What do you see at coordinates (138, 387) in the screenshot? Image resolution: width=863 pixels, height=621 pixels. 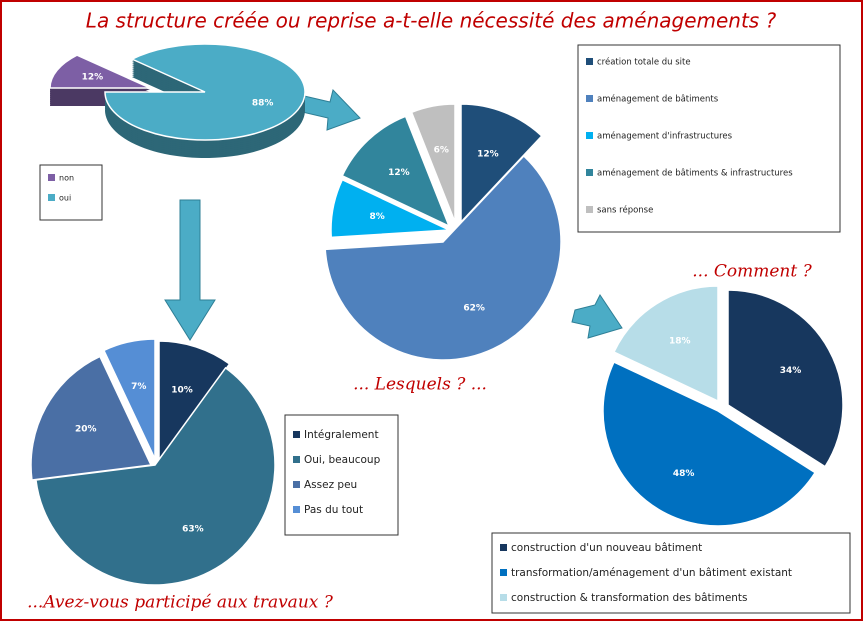 I see `data-label: 7%` at bounding box center [138, 387].